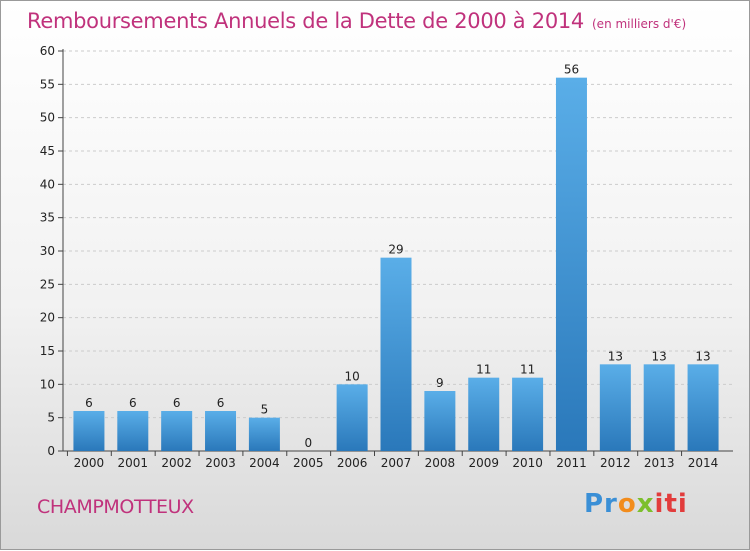 This screenshot has height=551, width=750. I want to click on y-tick-label-20: 20, so click(47, 318).